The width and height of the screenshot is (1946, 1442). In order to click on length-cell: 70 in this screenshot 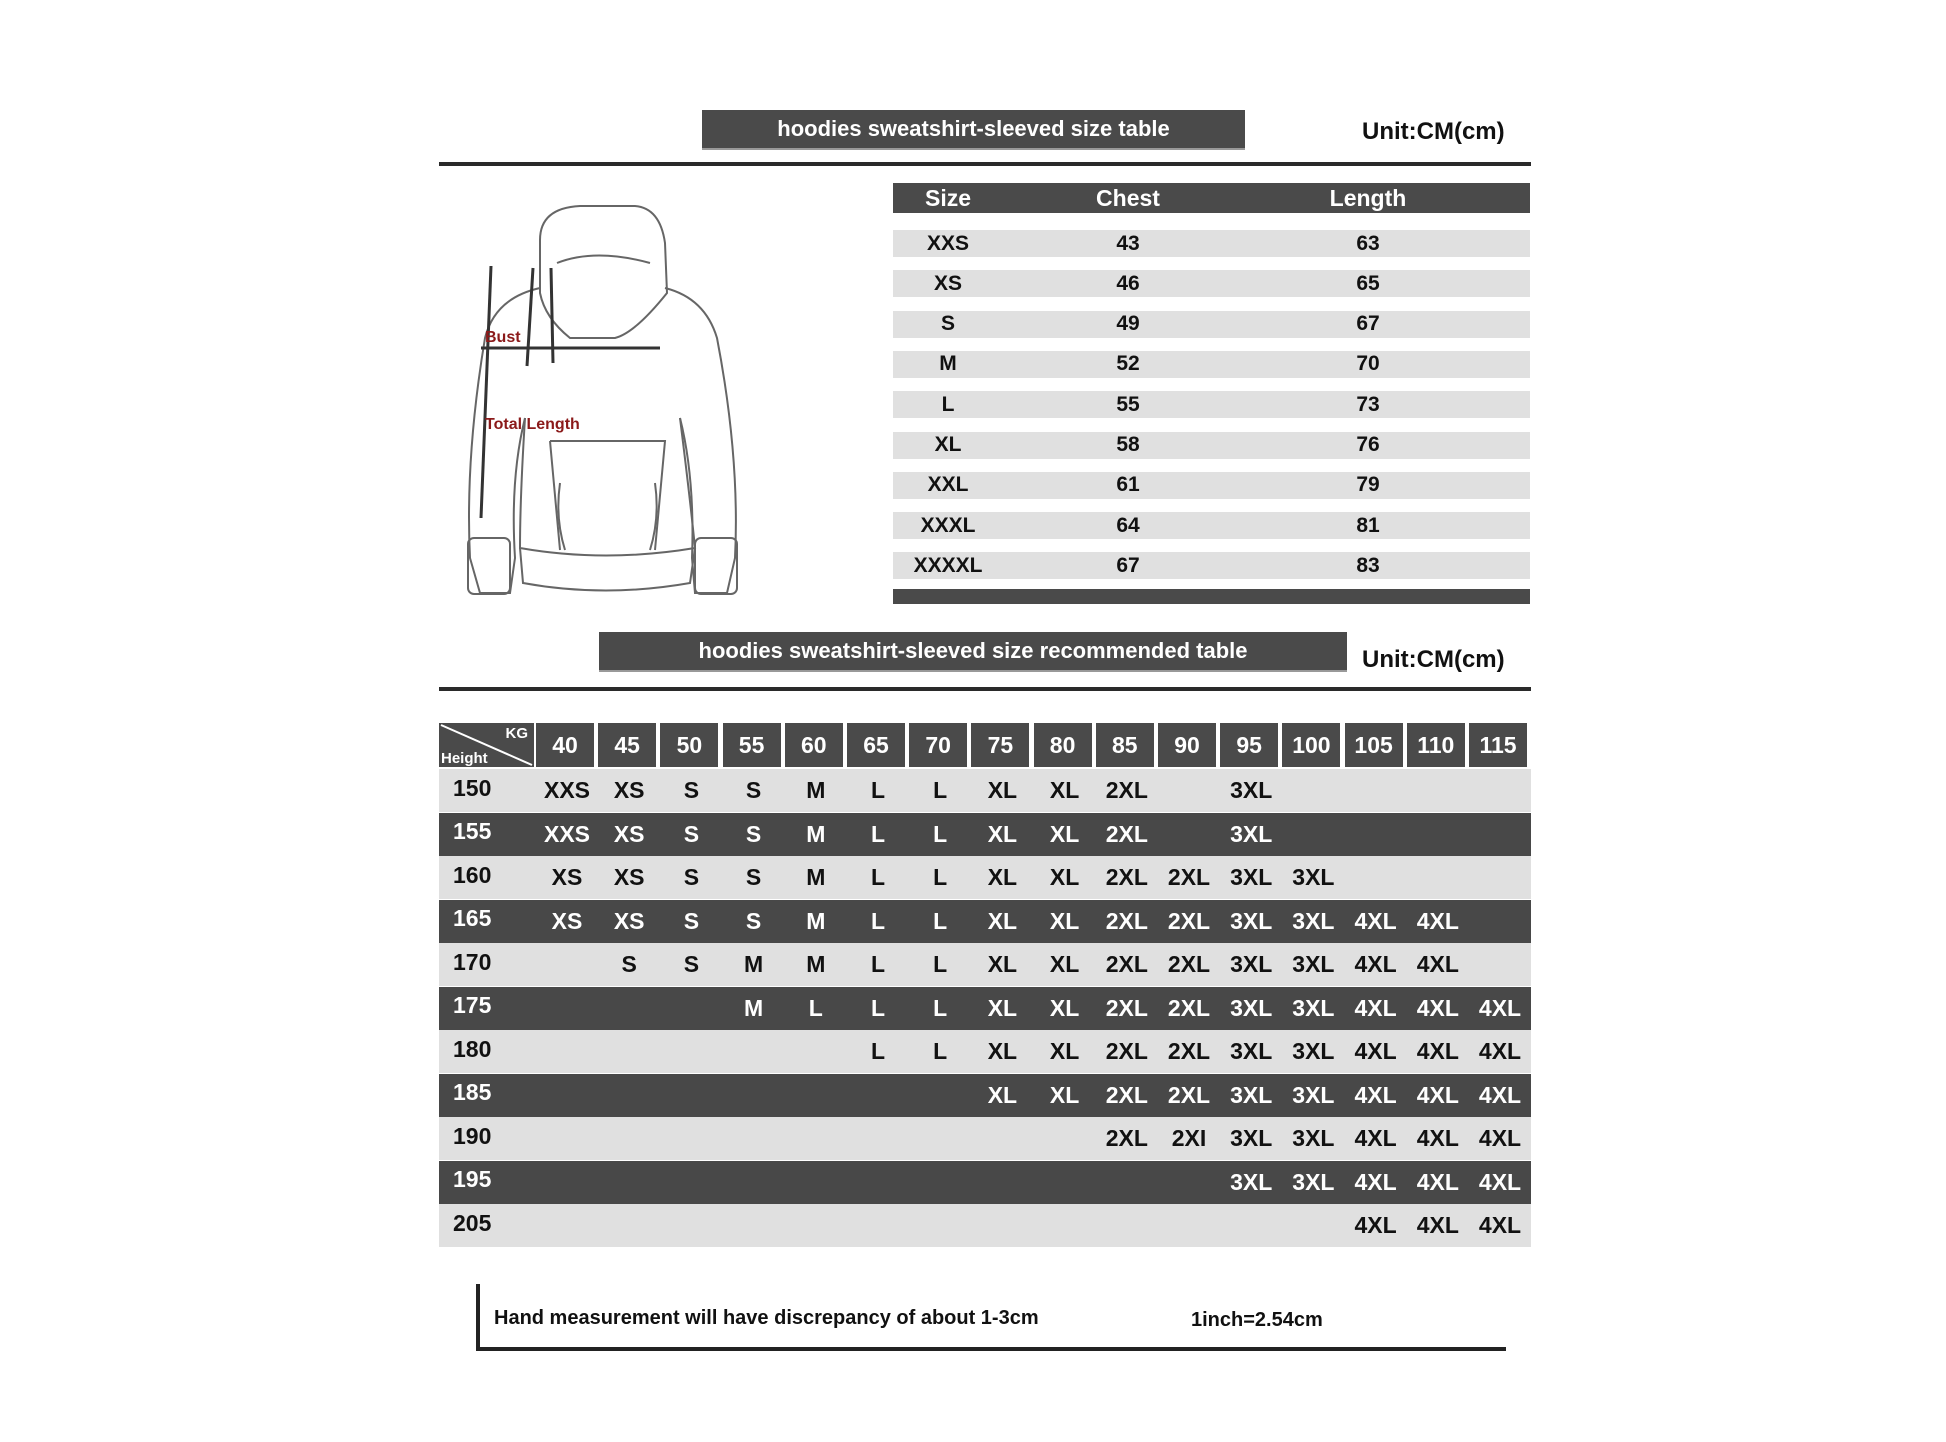, I will do `click(1368, 364)`.